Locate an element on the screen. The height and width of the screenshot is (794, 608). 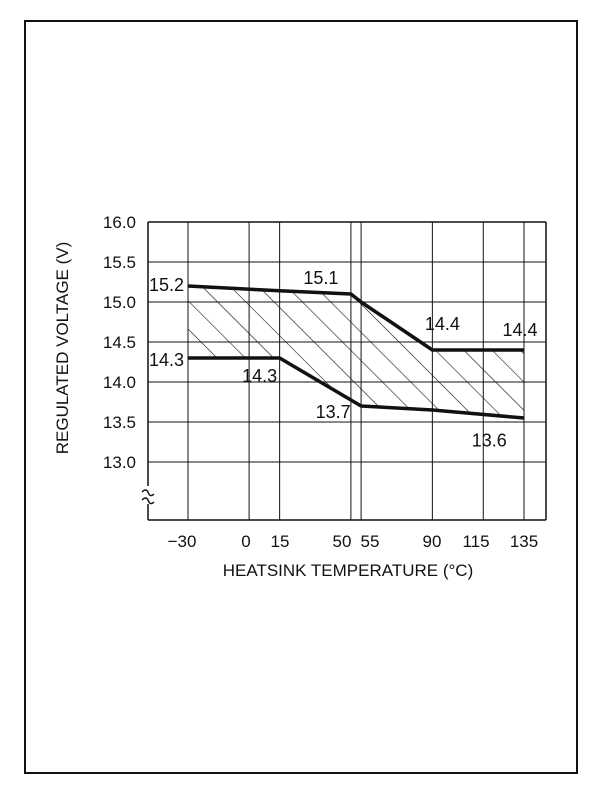
y-tick-label-2: 14.0 is located at coordinates (119, 382).